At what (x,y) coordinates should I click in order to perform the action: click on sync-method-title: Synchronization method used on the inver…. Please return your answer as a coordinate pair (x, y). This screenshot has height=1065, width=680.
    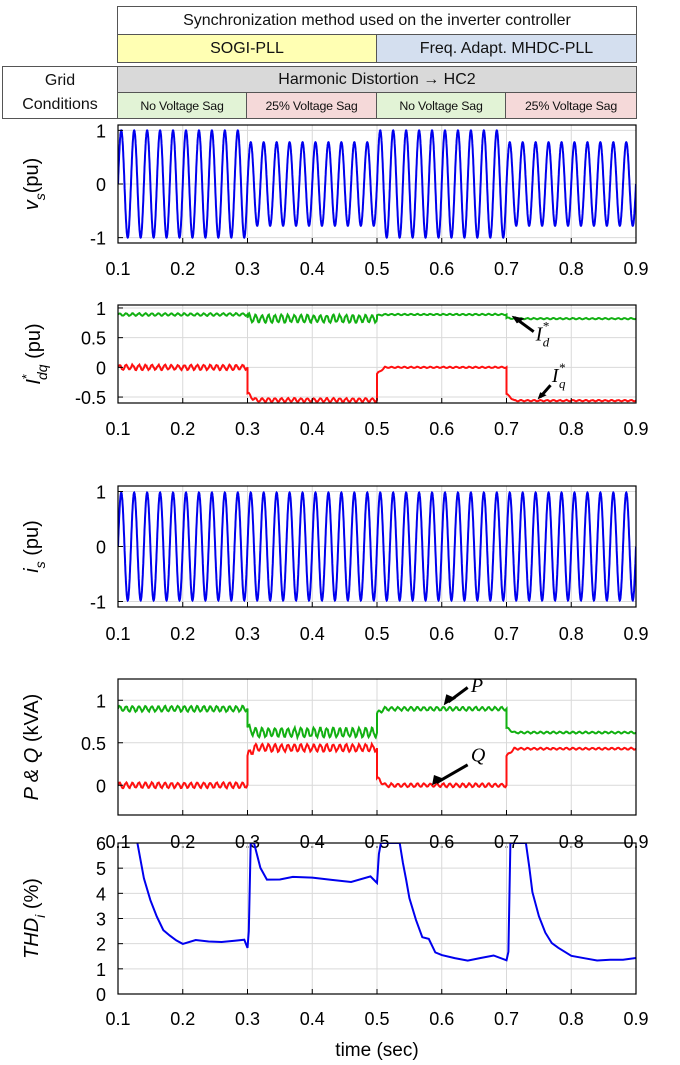
    Looking at the image, I should click on (377, 20).